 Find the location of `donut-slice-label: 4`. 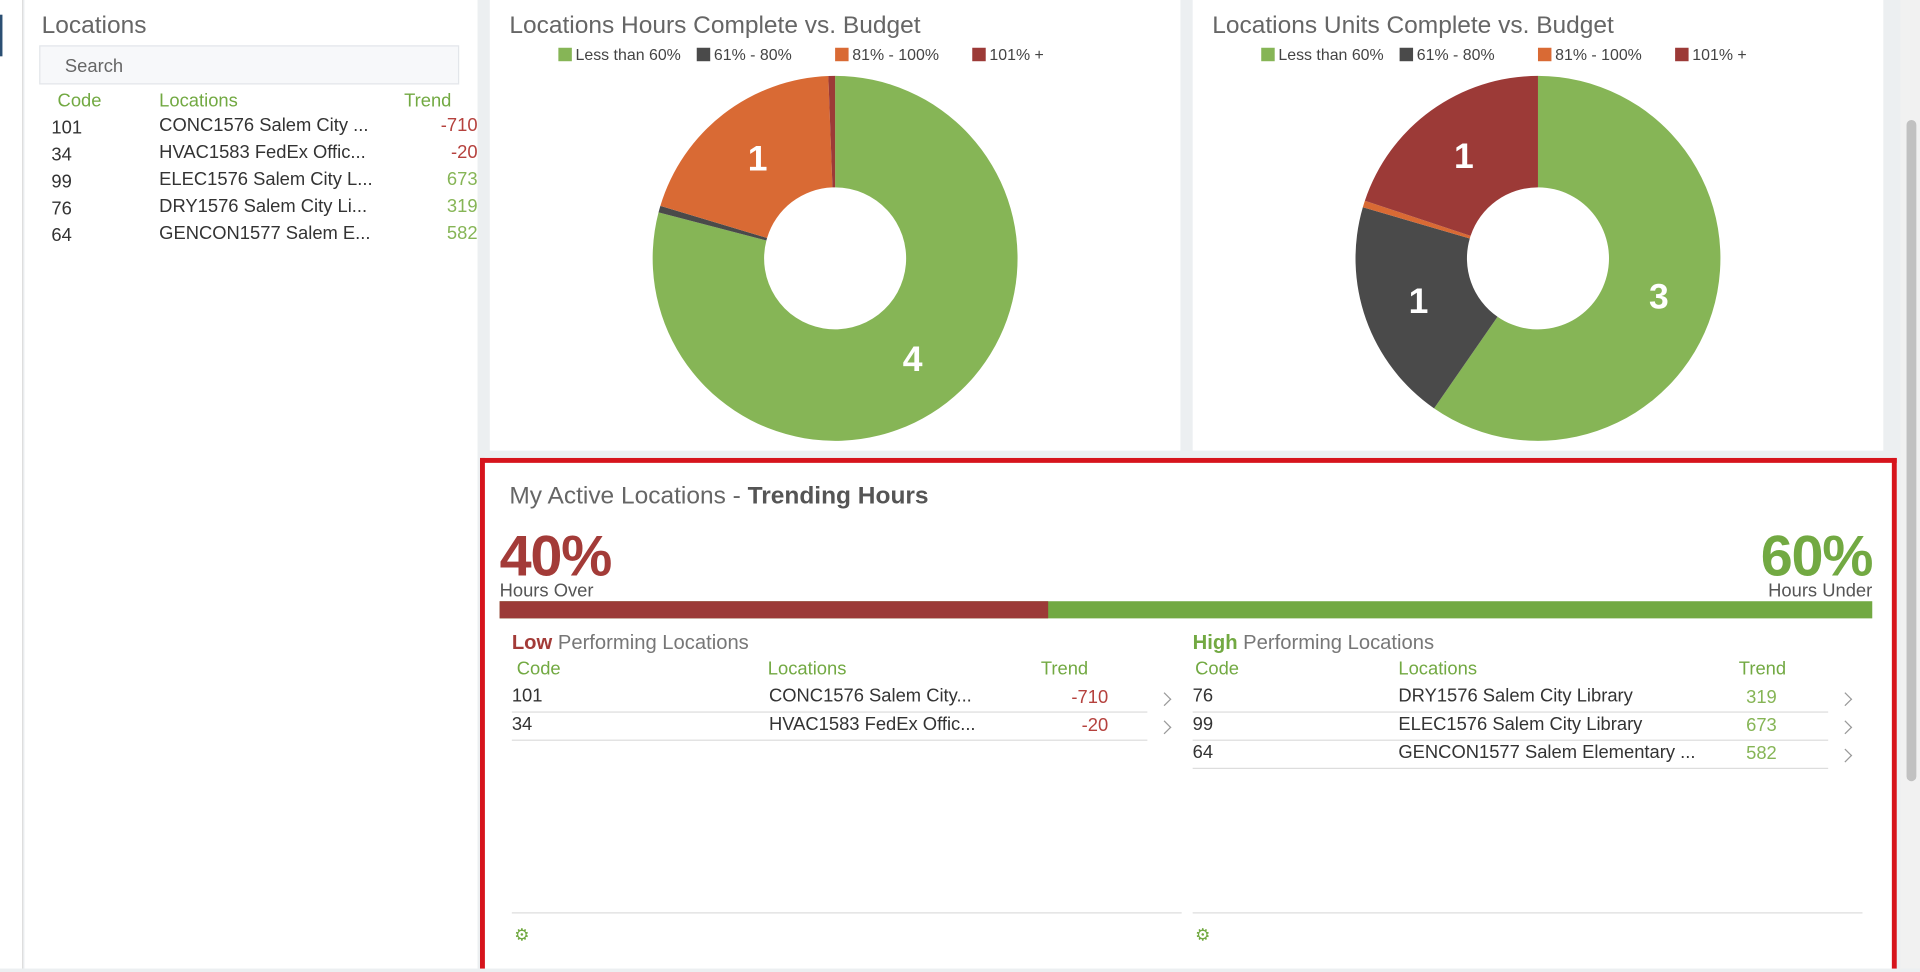

donut-slice-label: 4 is located at coordinates (913, 359).